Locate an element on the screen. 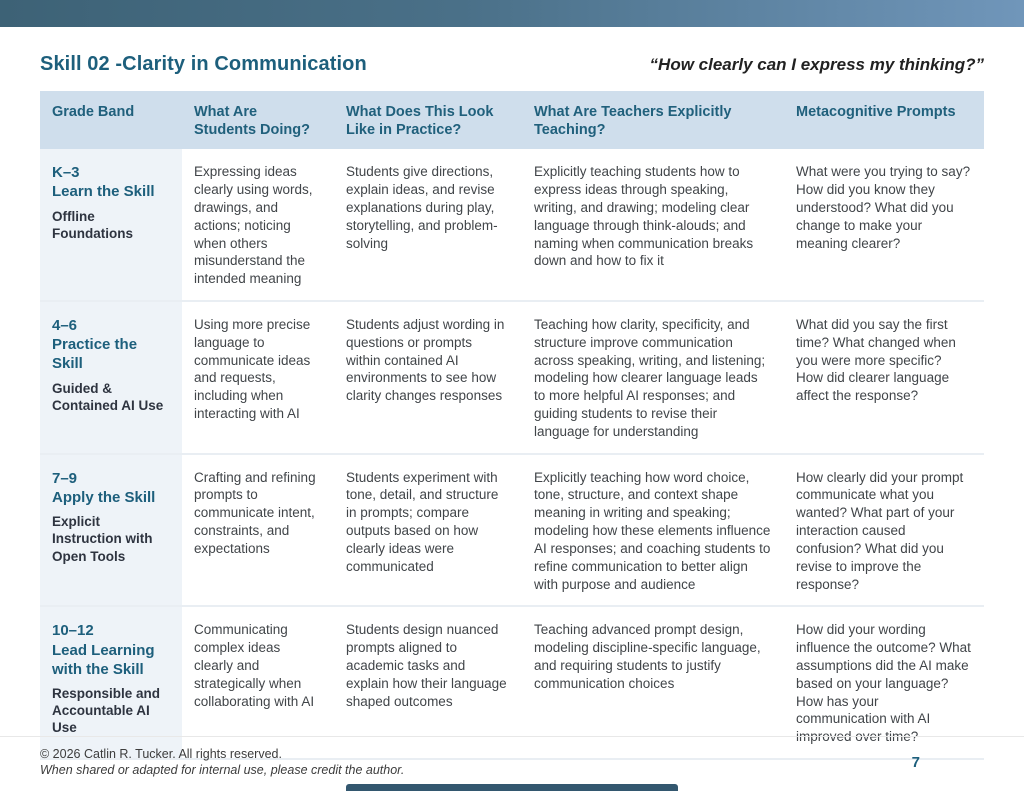 This screenshot has width=1024, height=791. top-accent-bar is located at coordinates (512, 13).